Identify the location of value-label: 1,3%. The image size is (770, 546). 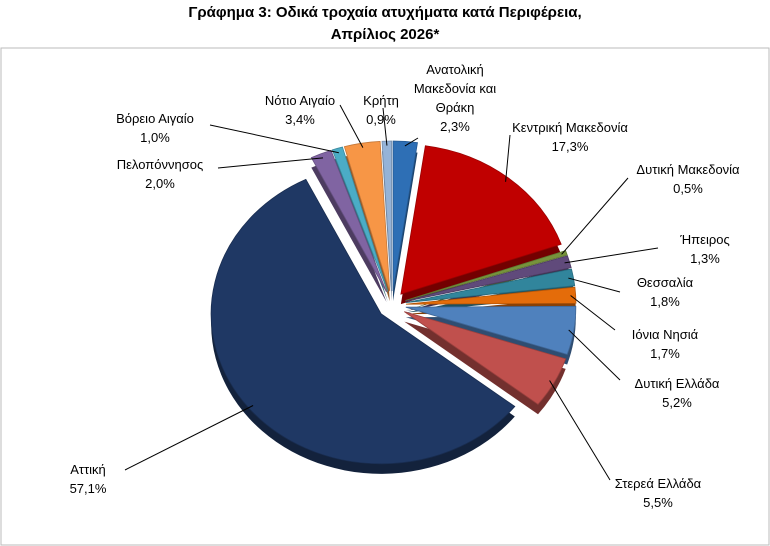
(705, 258).